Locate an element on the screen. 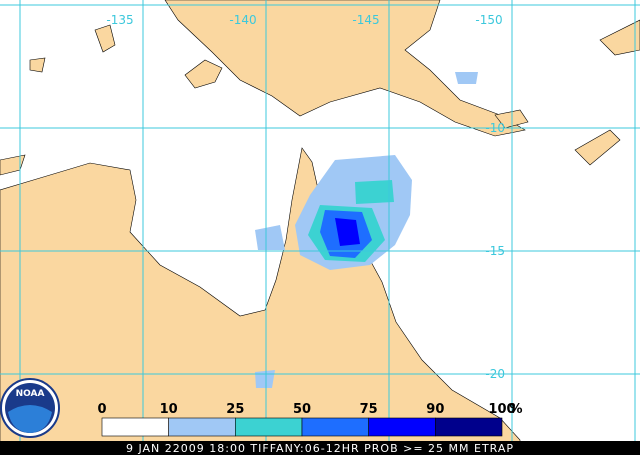 The width and height of the screenshot is (640, 455). logo: NOAA is located at coordinates (30, 408).